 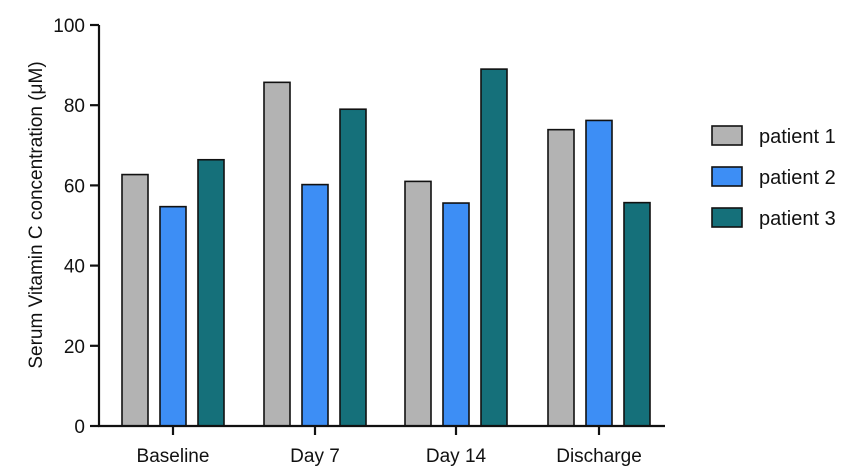 What do you see at coordinates (797, 219) in the screenshot?
I see `legend-label-3: patient 3` at bounding box center [797, 219].